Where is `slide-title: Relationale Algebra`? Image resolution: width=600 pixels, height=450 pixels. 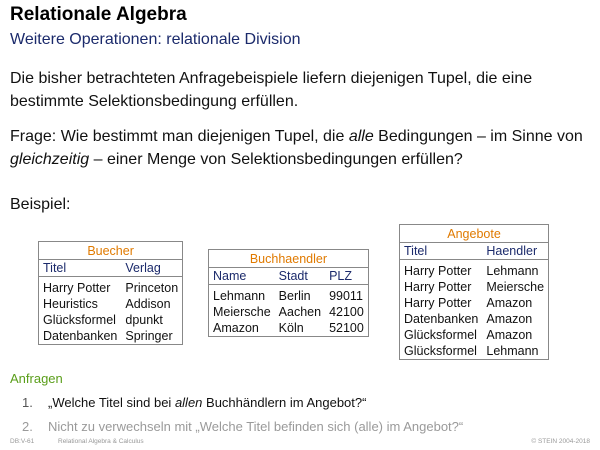 slide-title: Relationale Algebra is located at coordinates (98, 14).